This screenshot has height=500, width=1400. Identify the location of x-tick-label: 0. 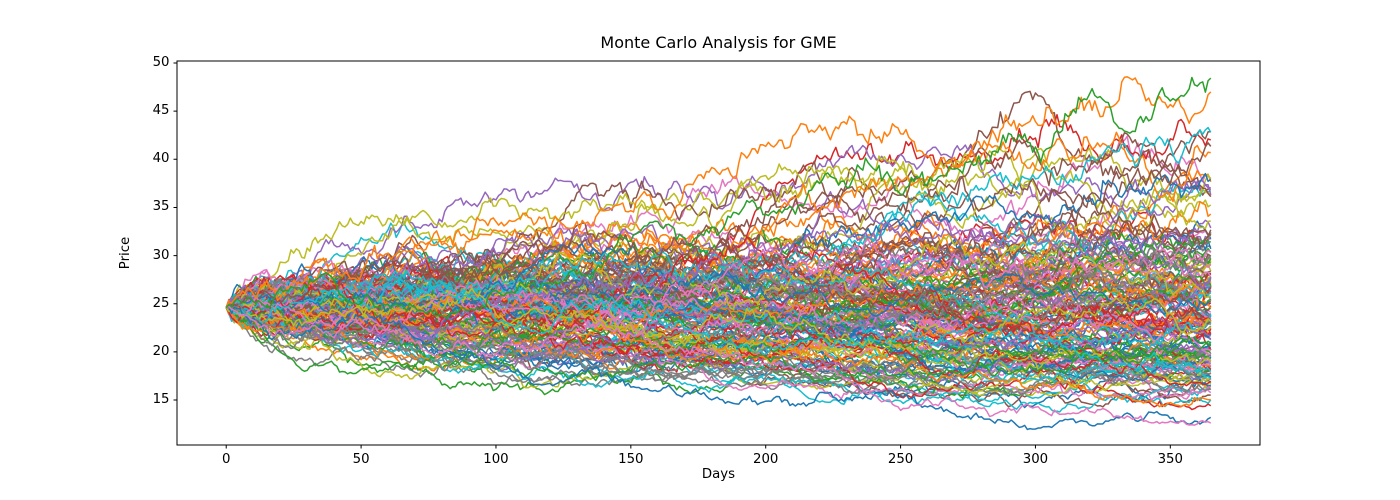
(226, 459).